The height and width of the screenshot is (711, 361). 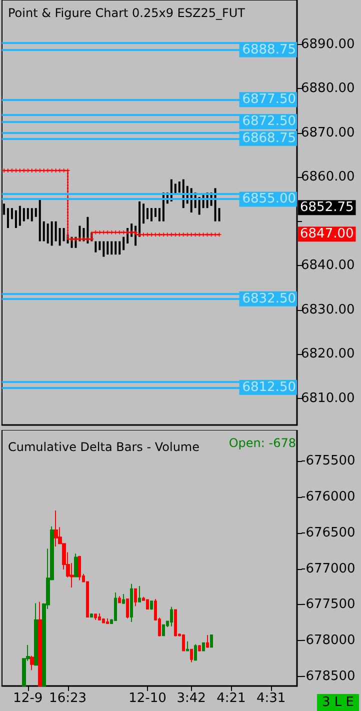 I want to click on y-tick-label: 6820.00, so click(x=328, y=354).